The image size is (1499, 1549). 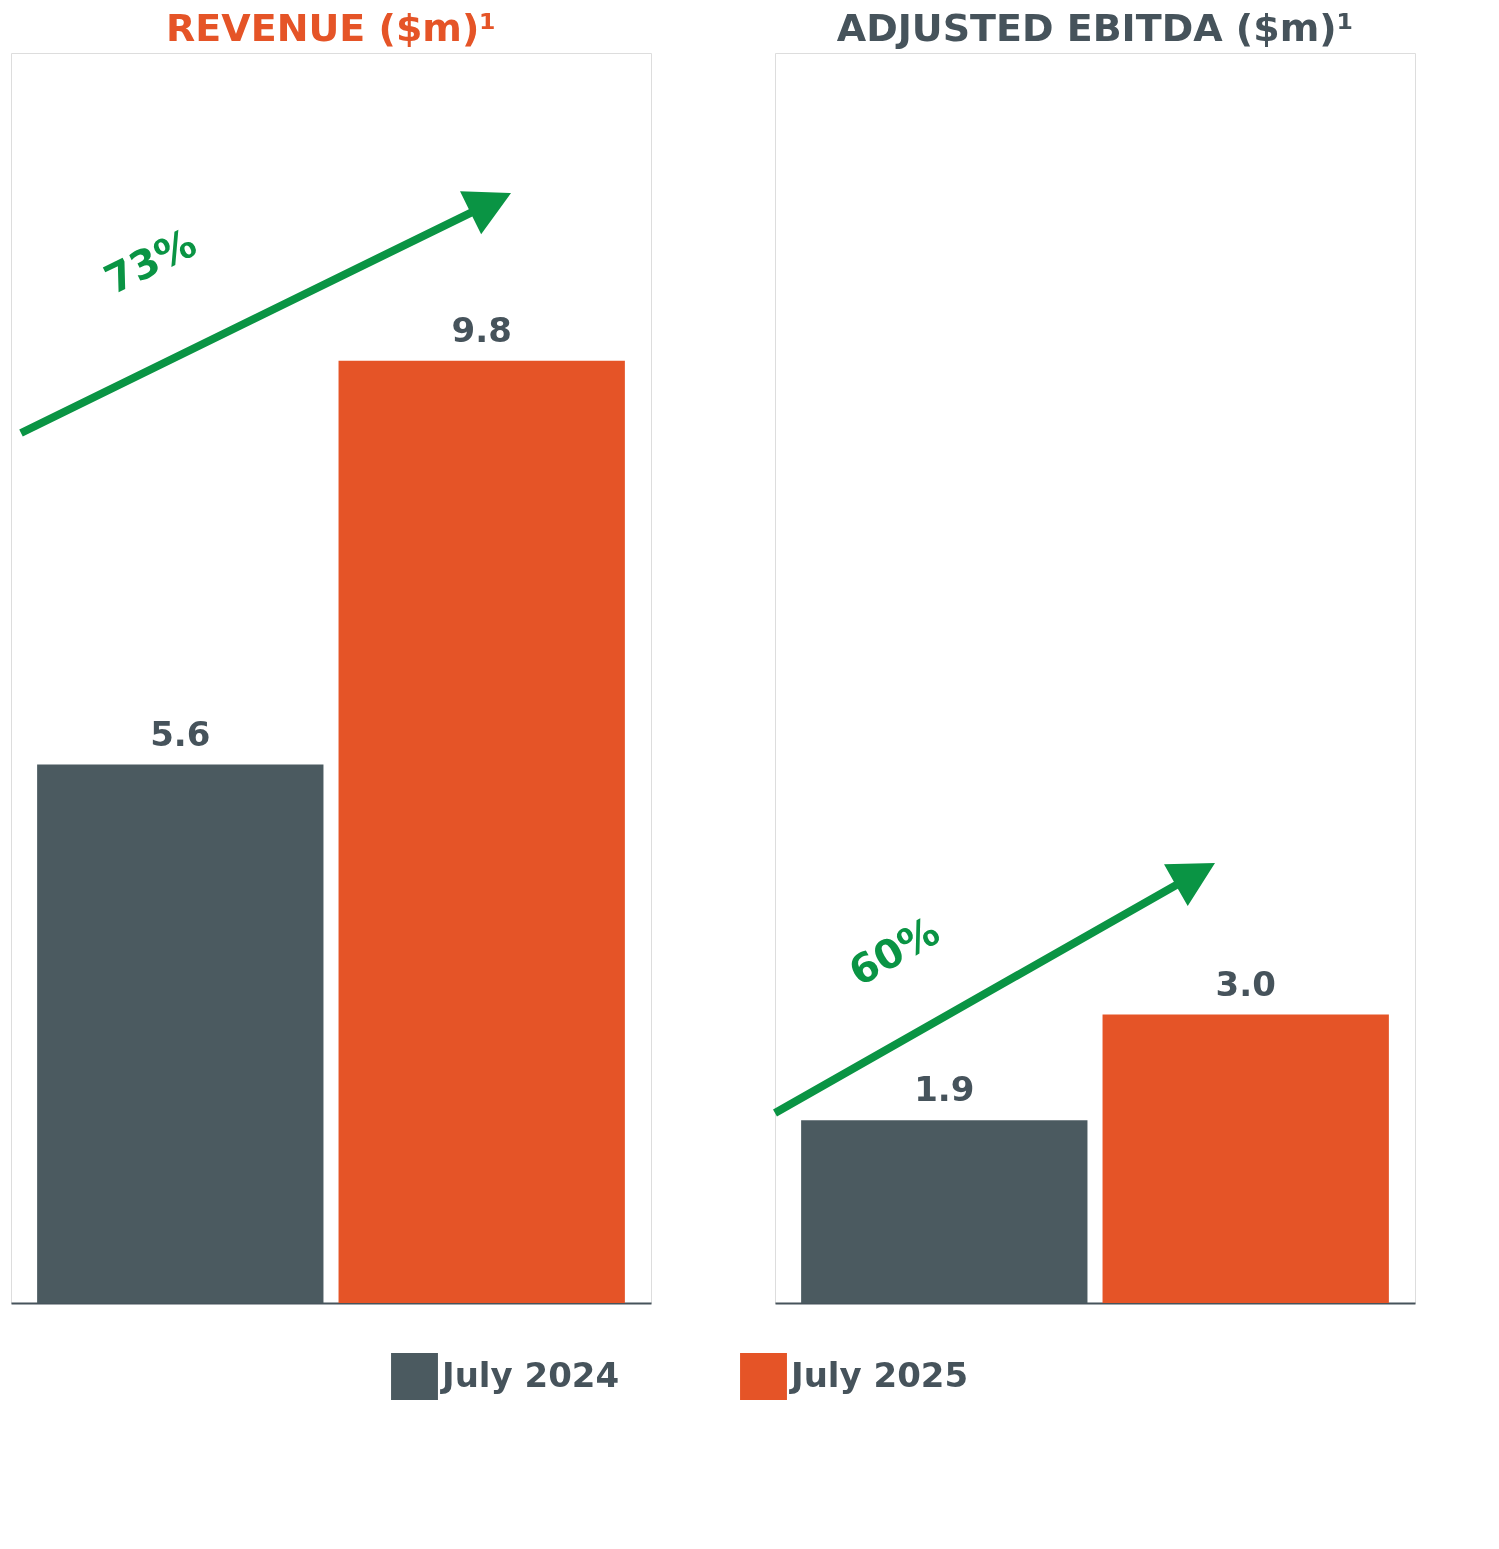 I want to click on chart-title: REVENUE ($m)¹, so click(x=331, y=28).